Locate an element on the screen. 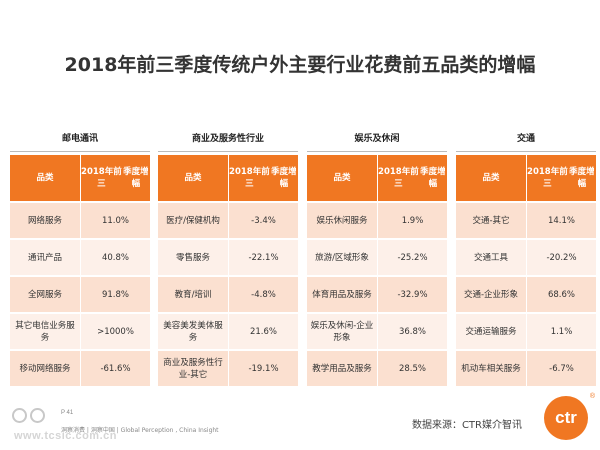  table-row: 教育/培训 -4.8% is located at coordinates (228, 294).